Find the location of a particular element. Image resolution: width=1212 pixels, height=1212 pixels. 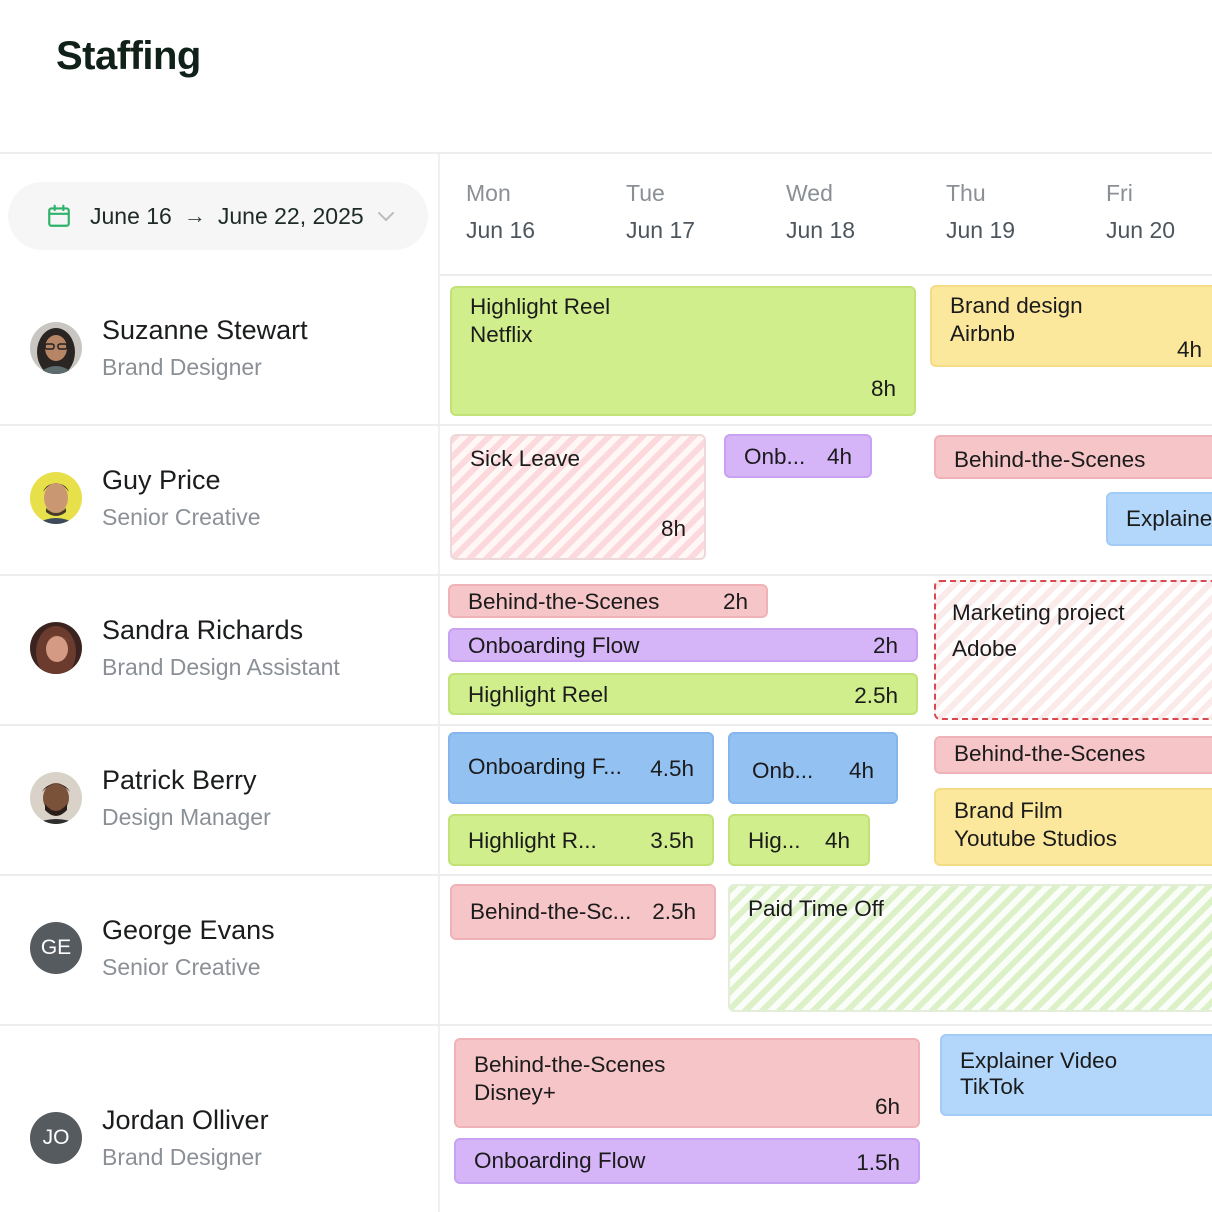

assignment-block: Onboarding Flow 1.5h is located at coordinates (687, 1161).